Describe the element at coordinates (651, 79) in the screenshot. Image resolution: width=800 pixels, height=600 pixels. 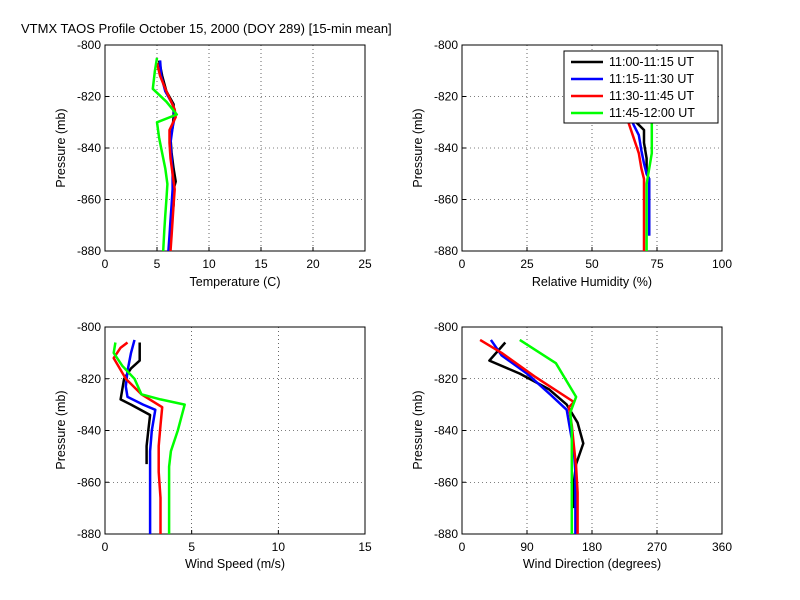
I see `legend-label: 11:15-11:30 UT` at that location.